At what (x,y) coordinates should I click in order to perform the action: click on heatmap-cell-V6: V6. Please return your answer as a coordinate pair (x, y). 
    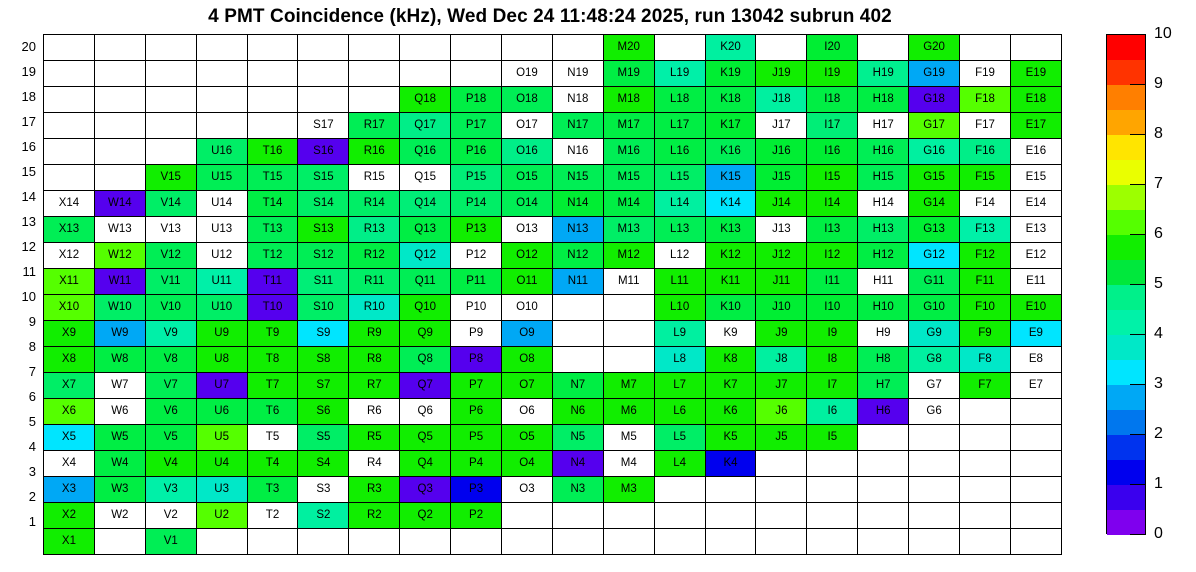
    Looking at the image, I should click on (170, 411).